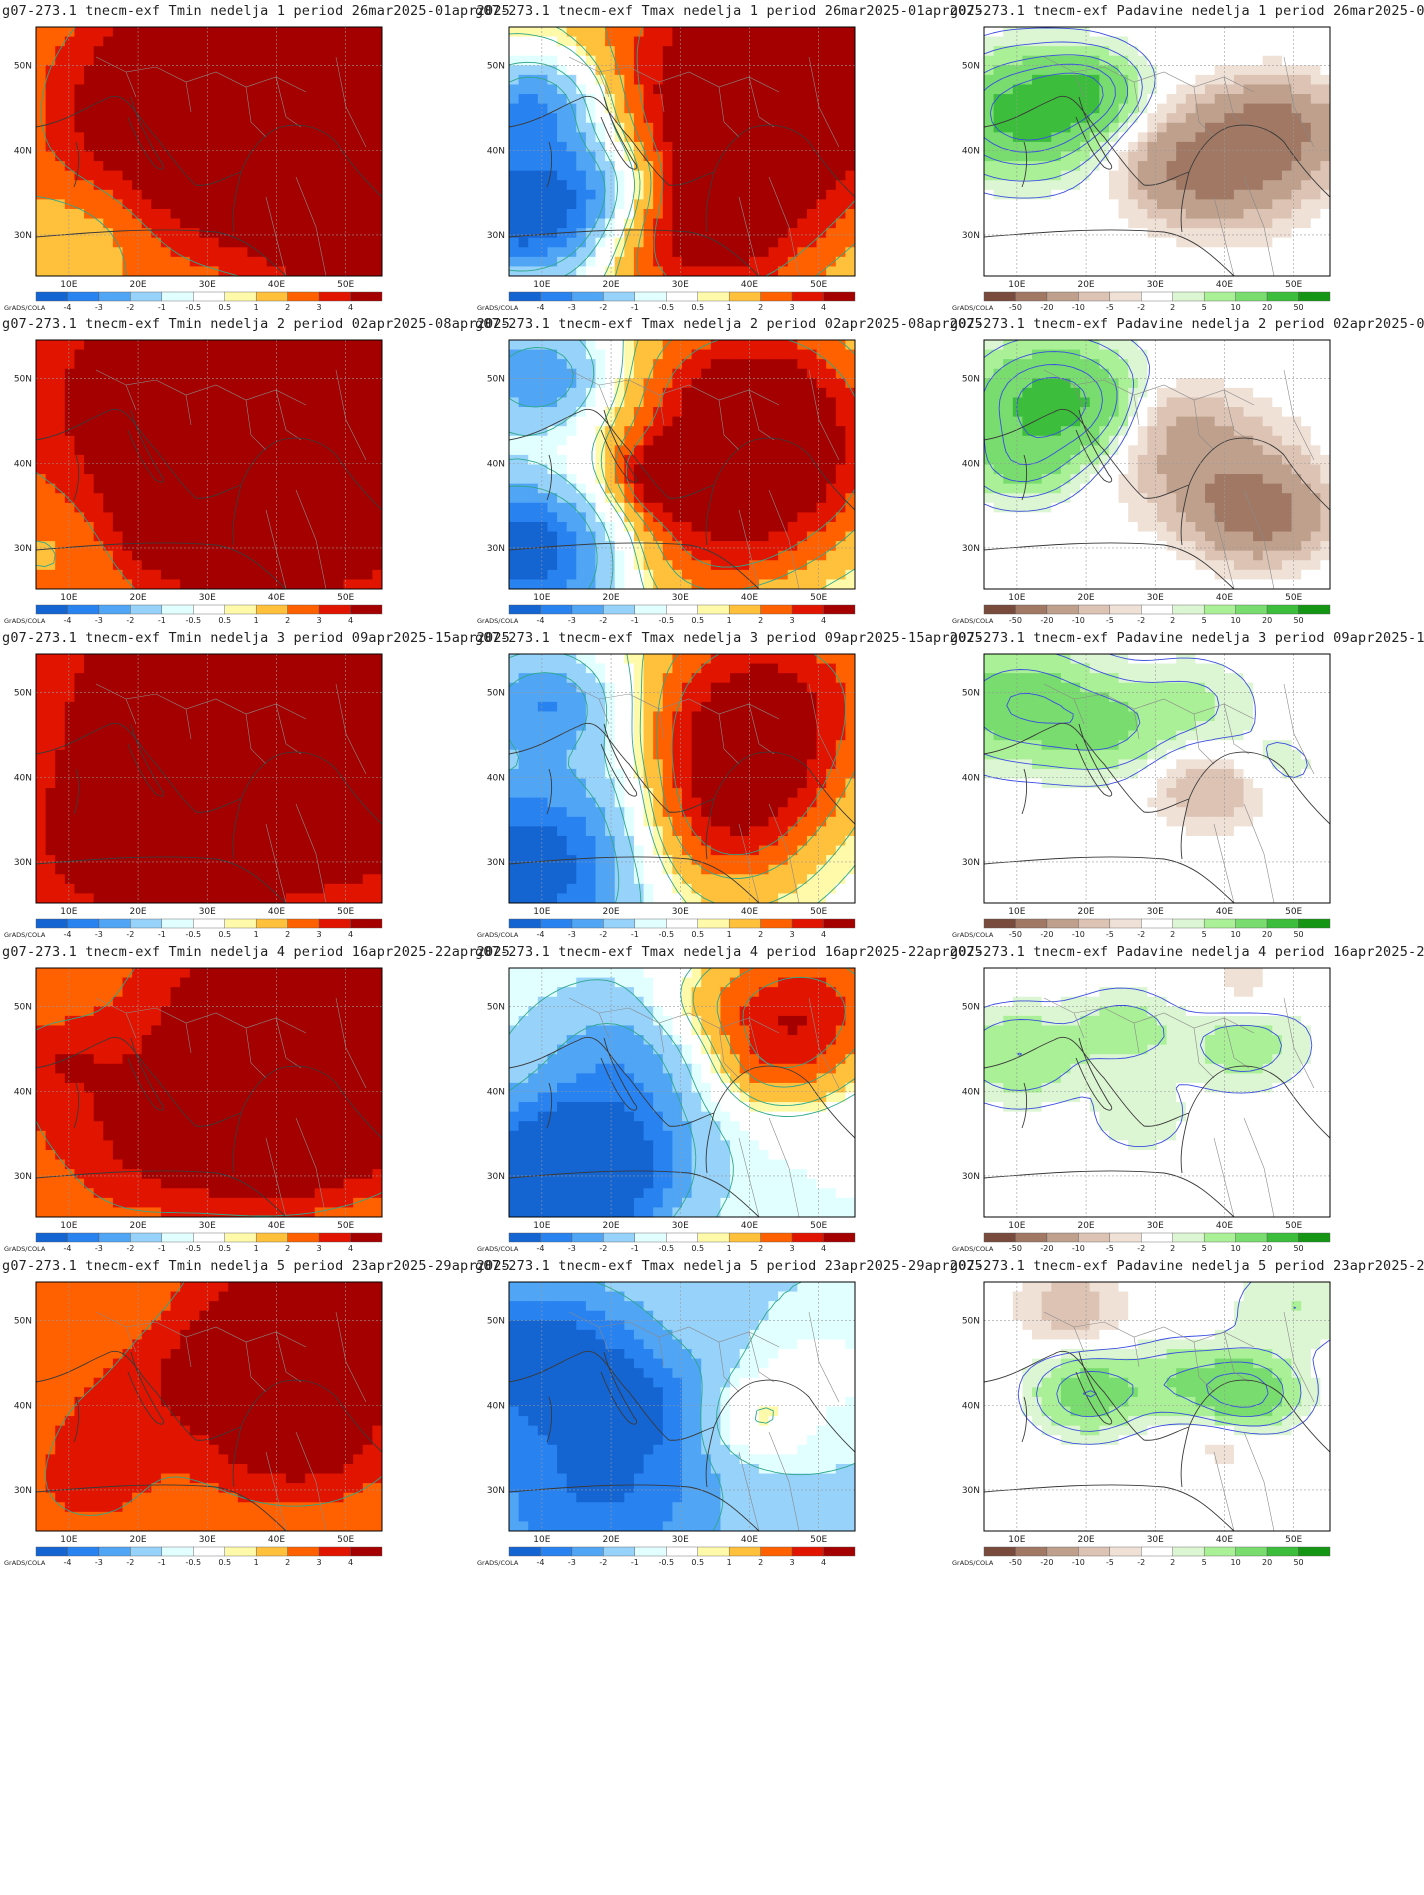  I want to click on colorbar-label: -4, so click(67, 934).